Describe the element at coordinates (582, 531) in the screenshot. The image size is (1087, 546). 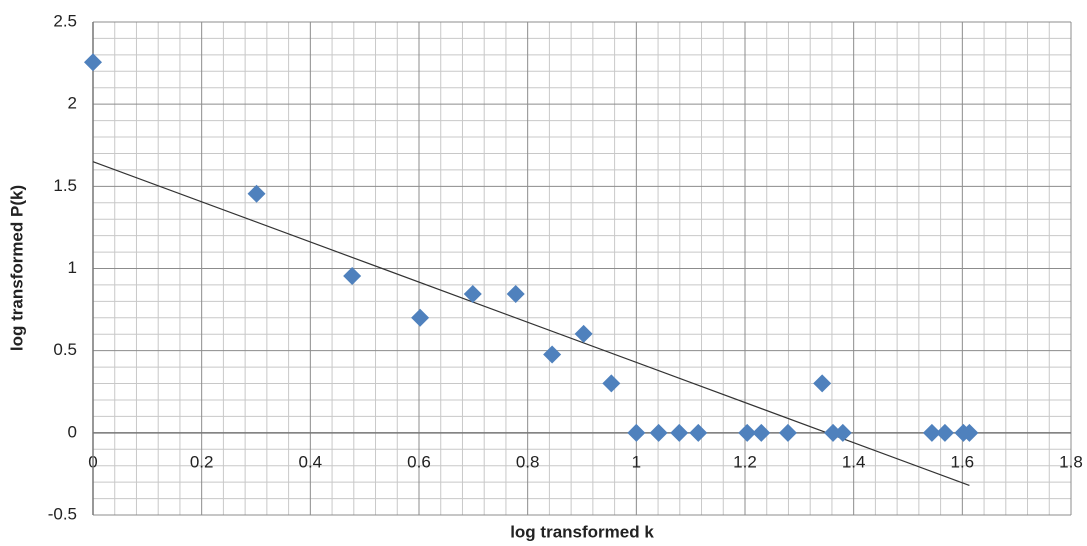
I see `x-axis-title: log transformed k` at that location.